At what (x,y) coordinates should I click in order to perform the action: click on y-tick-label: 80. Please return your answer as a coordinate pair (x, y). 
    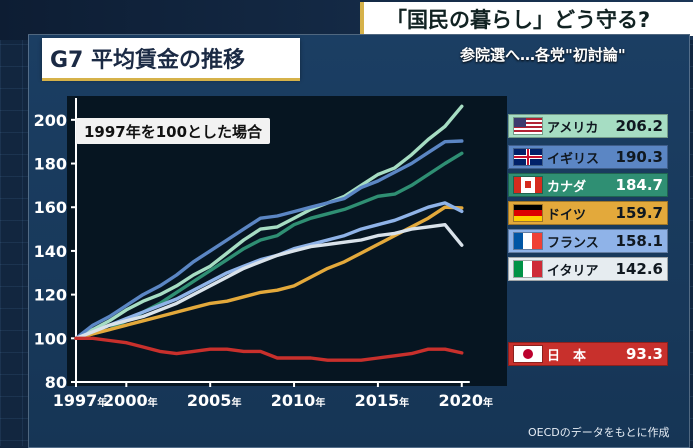
    Looking at the image, I should click on (56, 382).